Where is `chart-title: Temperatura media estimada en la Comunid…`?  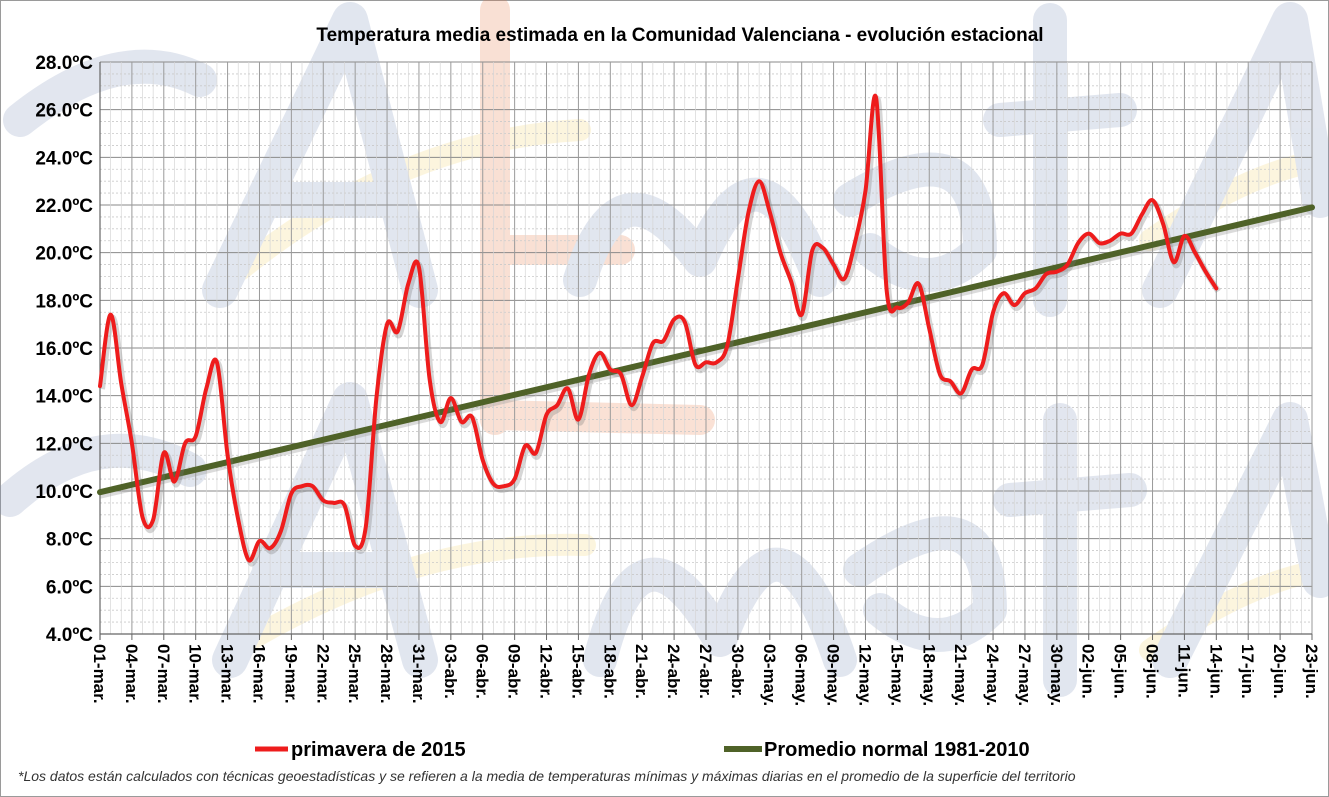
chart-title: Temperatura media estimada en la Comunid… is located at coordinates (679, 35).